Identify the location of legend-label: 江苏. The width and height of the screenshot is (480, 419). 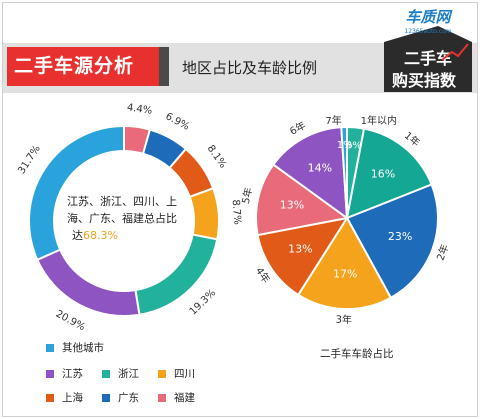
(72, 374).